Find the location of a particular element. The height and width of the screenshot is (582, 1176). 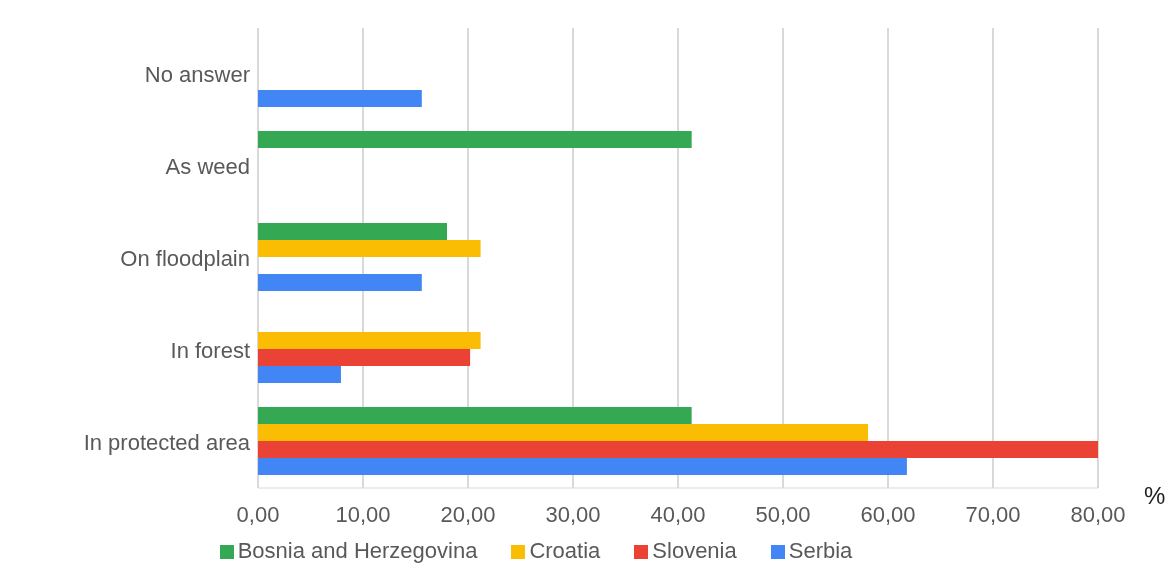

x-tick-label: 10,00 is located at coordinates (363, 514).